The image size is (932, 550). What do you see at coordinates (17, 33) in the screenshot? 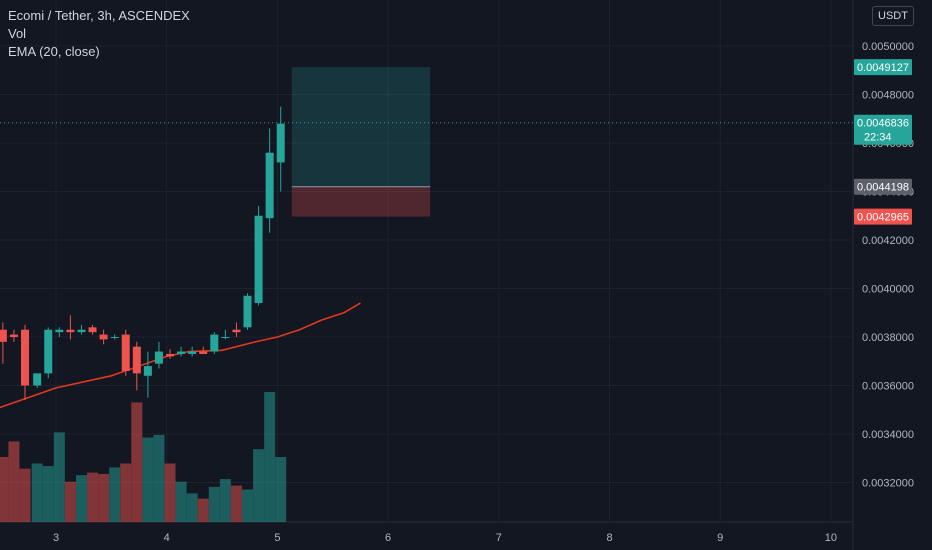
I see `volume-indicator-label: Vol` at bounding box center [17, 33].